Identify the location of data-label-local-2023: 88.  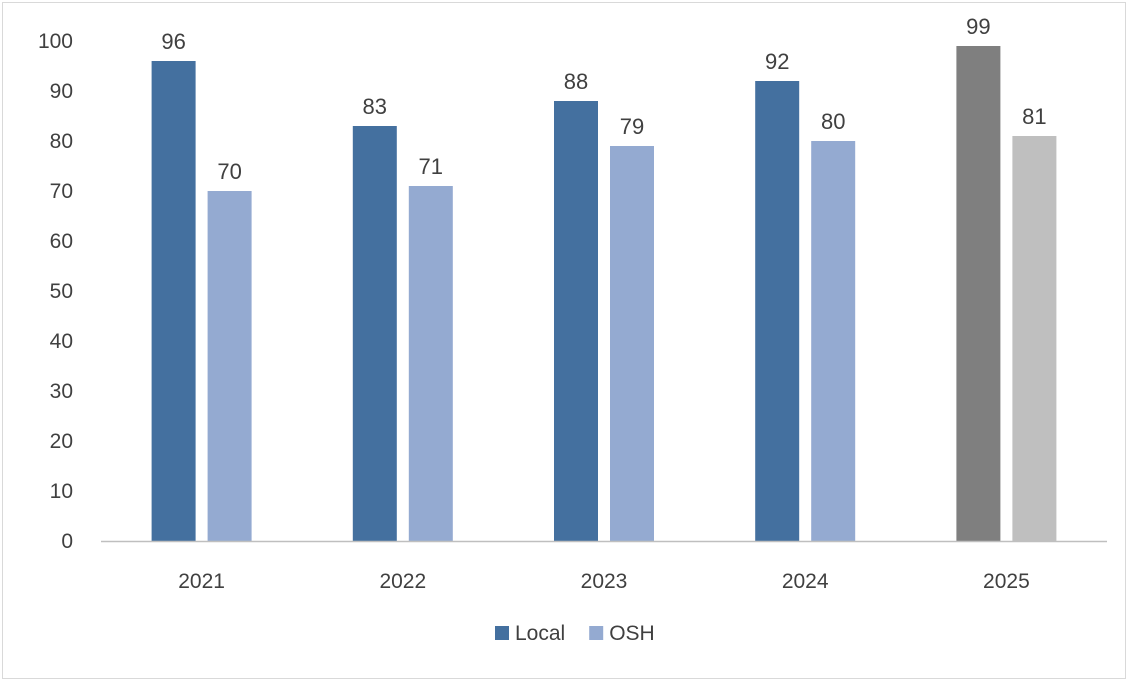
(576, 81).